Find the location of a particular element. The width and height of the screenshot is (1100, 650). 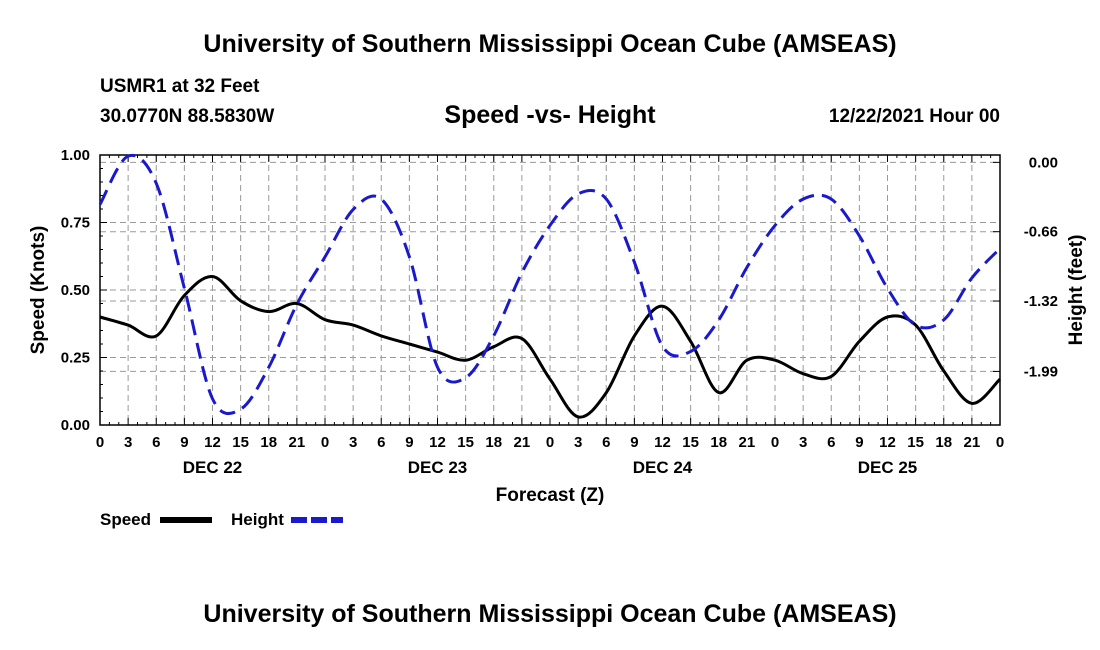

y-left-tick-label: 0.25 is located at coordinates (75, 358).